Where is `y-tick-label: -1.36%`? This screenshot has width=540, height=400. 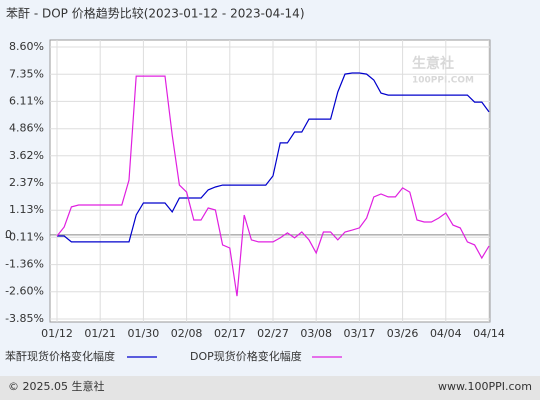 y-tick-label: -1.36% is located at coordinates (24, 264).